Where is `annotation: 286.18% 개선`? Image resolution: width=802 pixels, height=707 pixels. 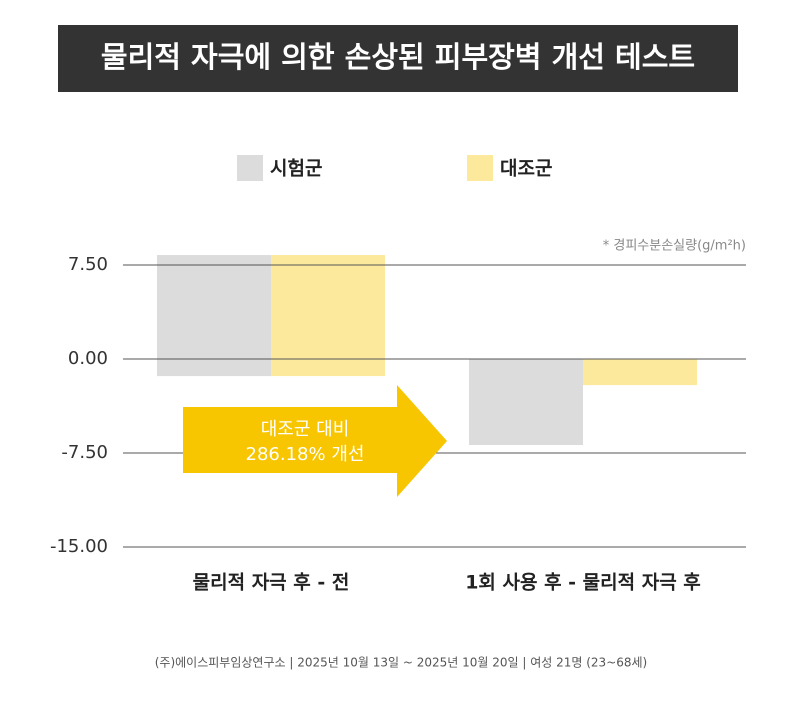
annotation: 286.18% 개선 is located at coordinates (305, 454).